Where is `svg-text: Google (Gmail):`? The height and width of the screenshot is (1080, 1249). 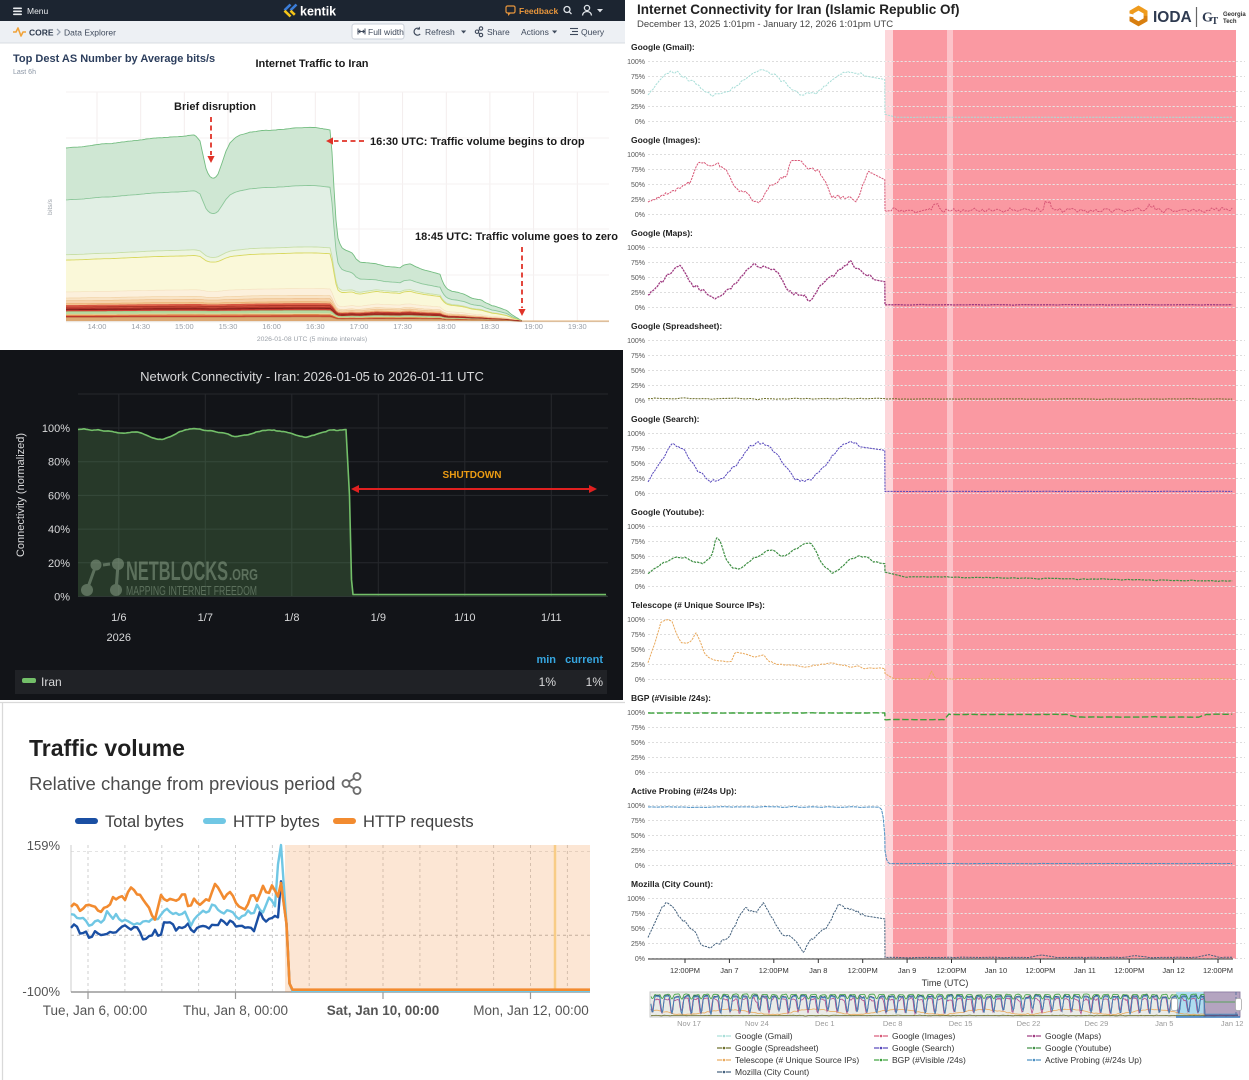 svg-text: Google (Gmail): is located at coordinates (663, 47).